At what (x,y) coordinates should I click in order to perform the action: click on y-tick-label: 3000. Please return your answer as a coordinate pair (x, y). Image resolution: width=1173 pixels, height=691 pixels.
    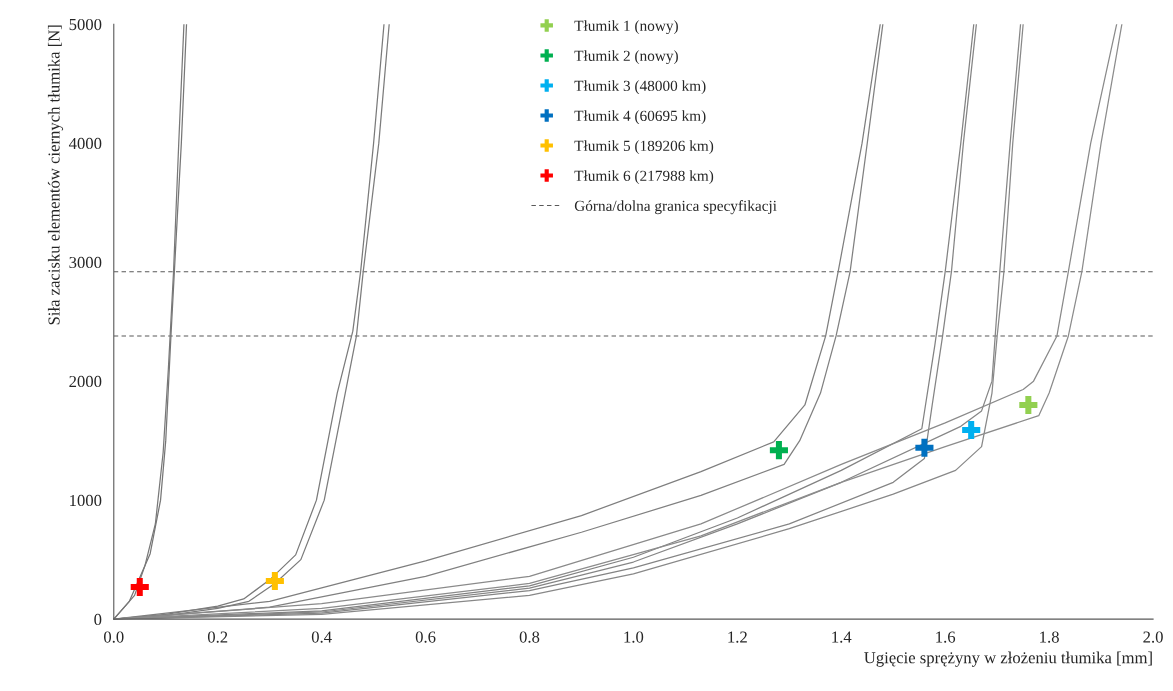
    Looking at the image, I should click on (85, 262).